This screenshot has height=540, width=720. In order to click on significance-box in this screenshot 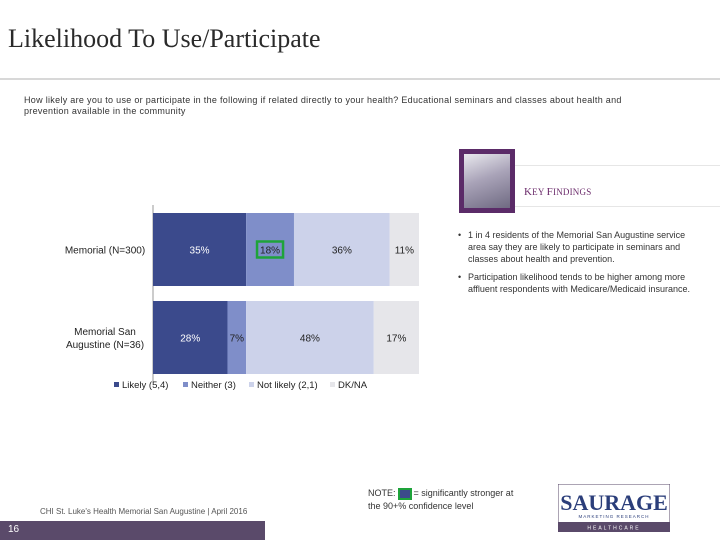, I will do `click(270, 249)`.